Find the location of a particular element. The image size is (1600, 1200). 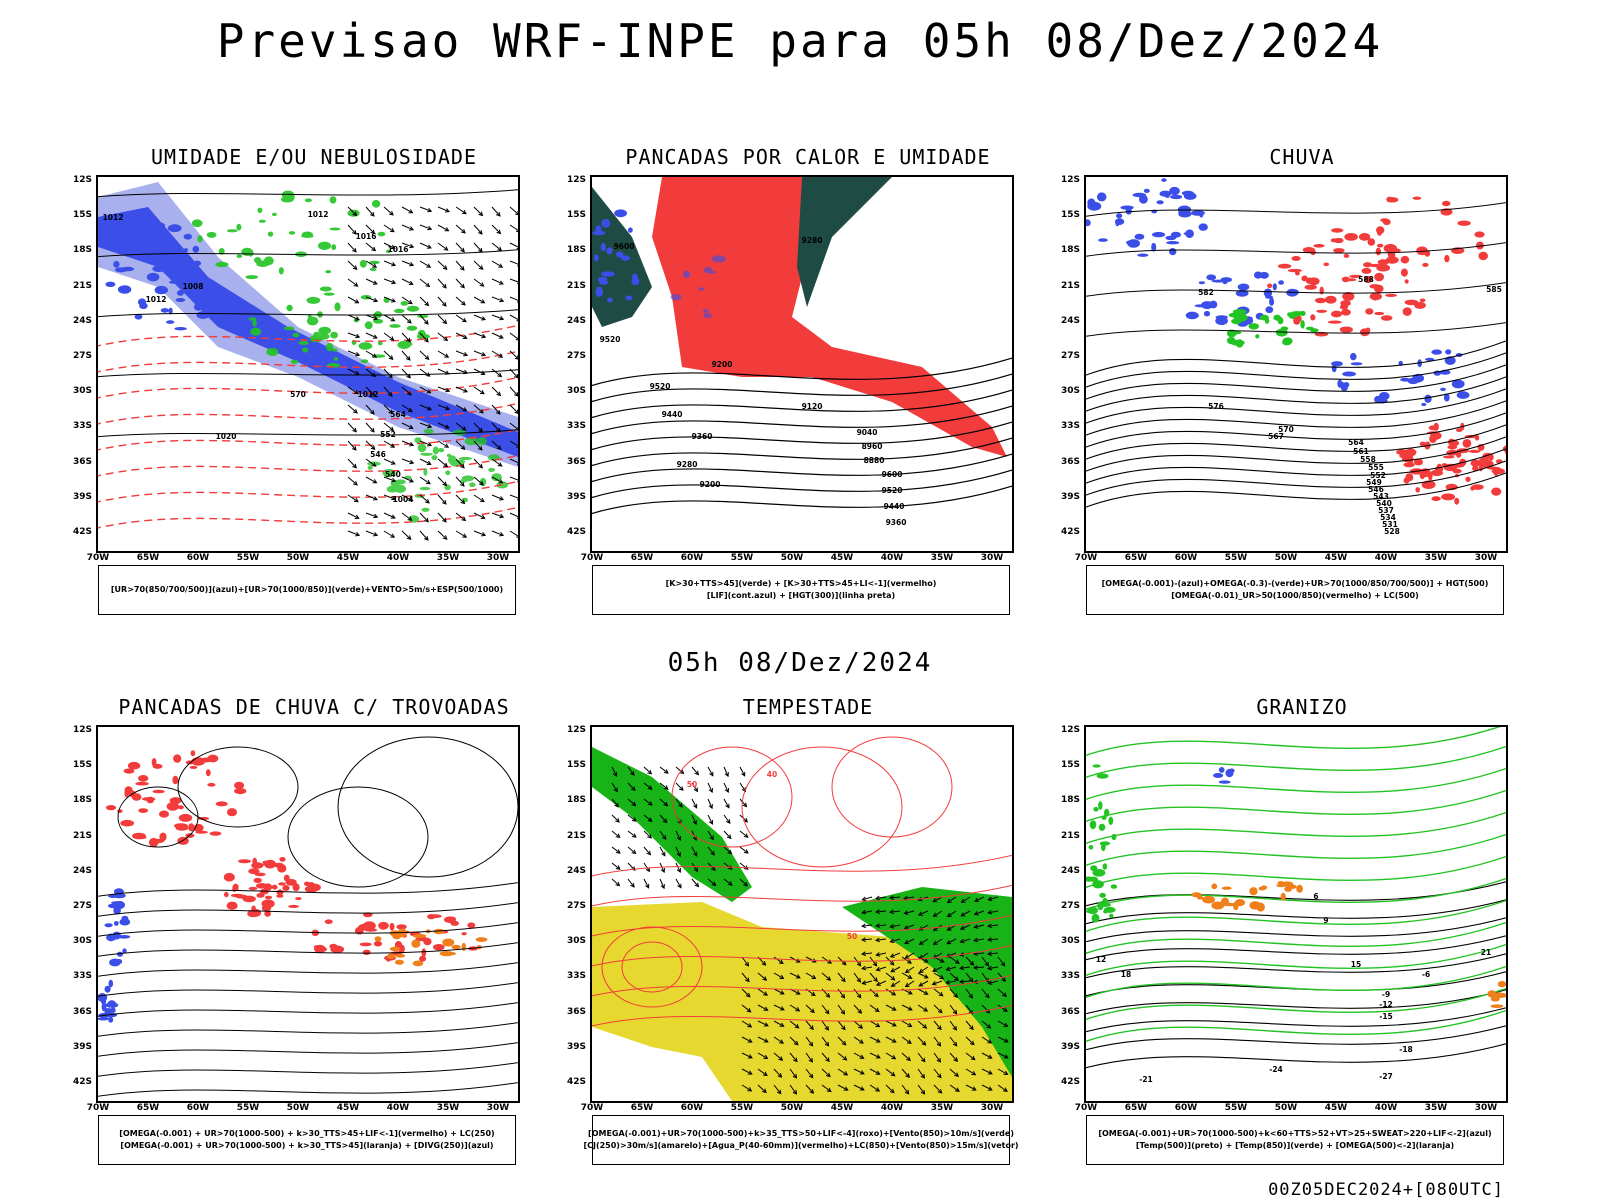

streamline-loop is located at coordinates (427, 807).